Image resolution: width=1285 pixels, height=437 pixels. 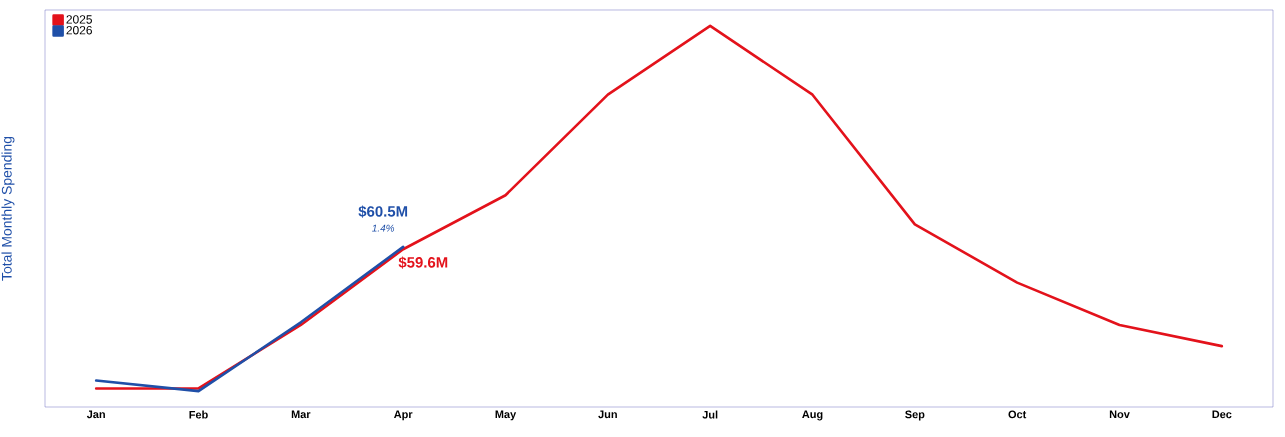 I want to click on x-tick-label: Jan, so click(x=95, y=414).